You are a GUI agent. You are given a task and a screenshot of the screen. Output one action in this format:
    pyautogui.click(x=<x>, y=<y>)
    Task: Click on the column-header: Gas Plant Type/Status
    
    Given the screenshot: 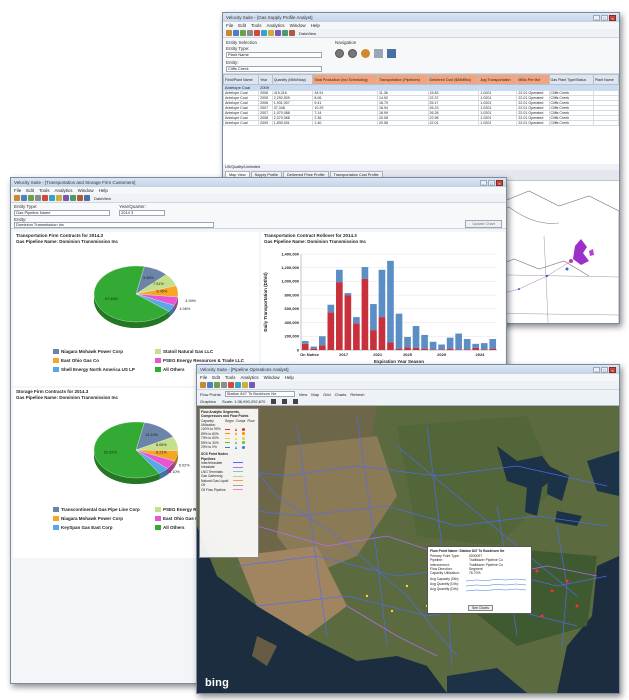 What is the action you would take?
    pyautogui.click(x=571, y=79)
    